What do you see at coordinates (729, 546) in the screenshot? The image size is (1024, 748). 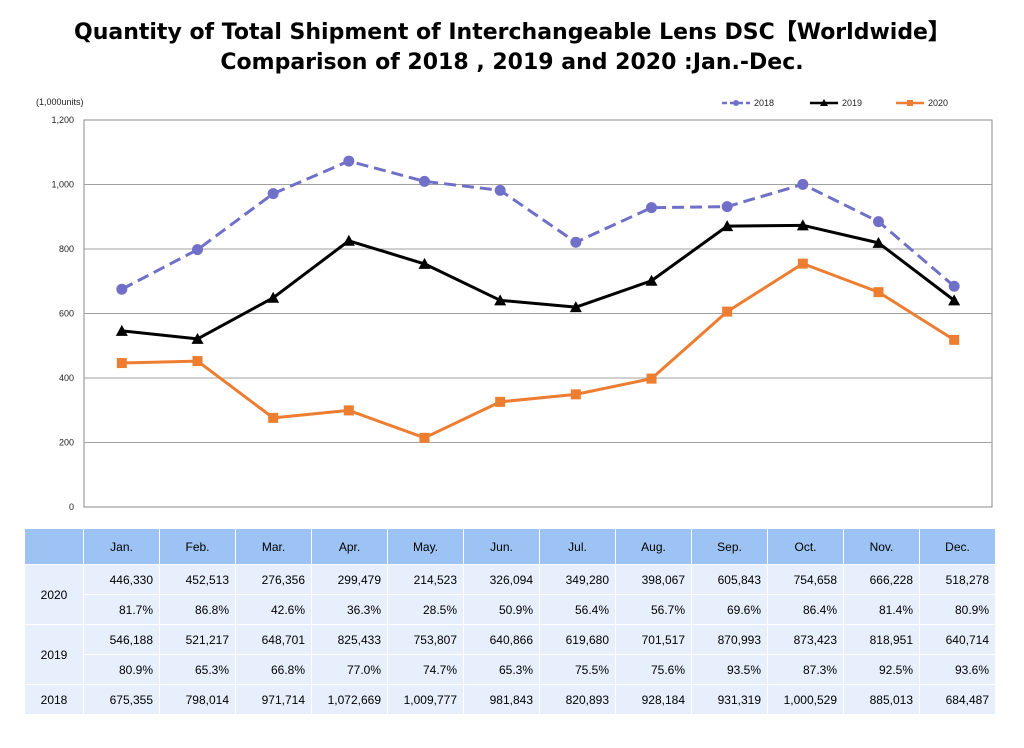 I see `table-header-month: Sep.` at bounding box center [729, 546].